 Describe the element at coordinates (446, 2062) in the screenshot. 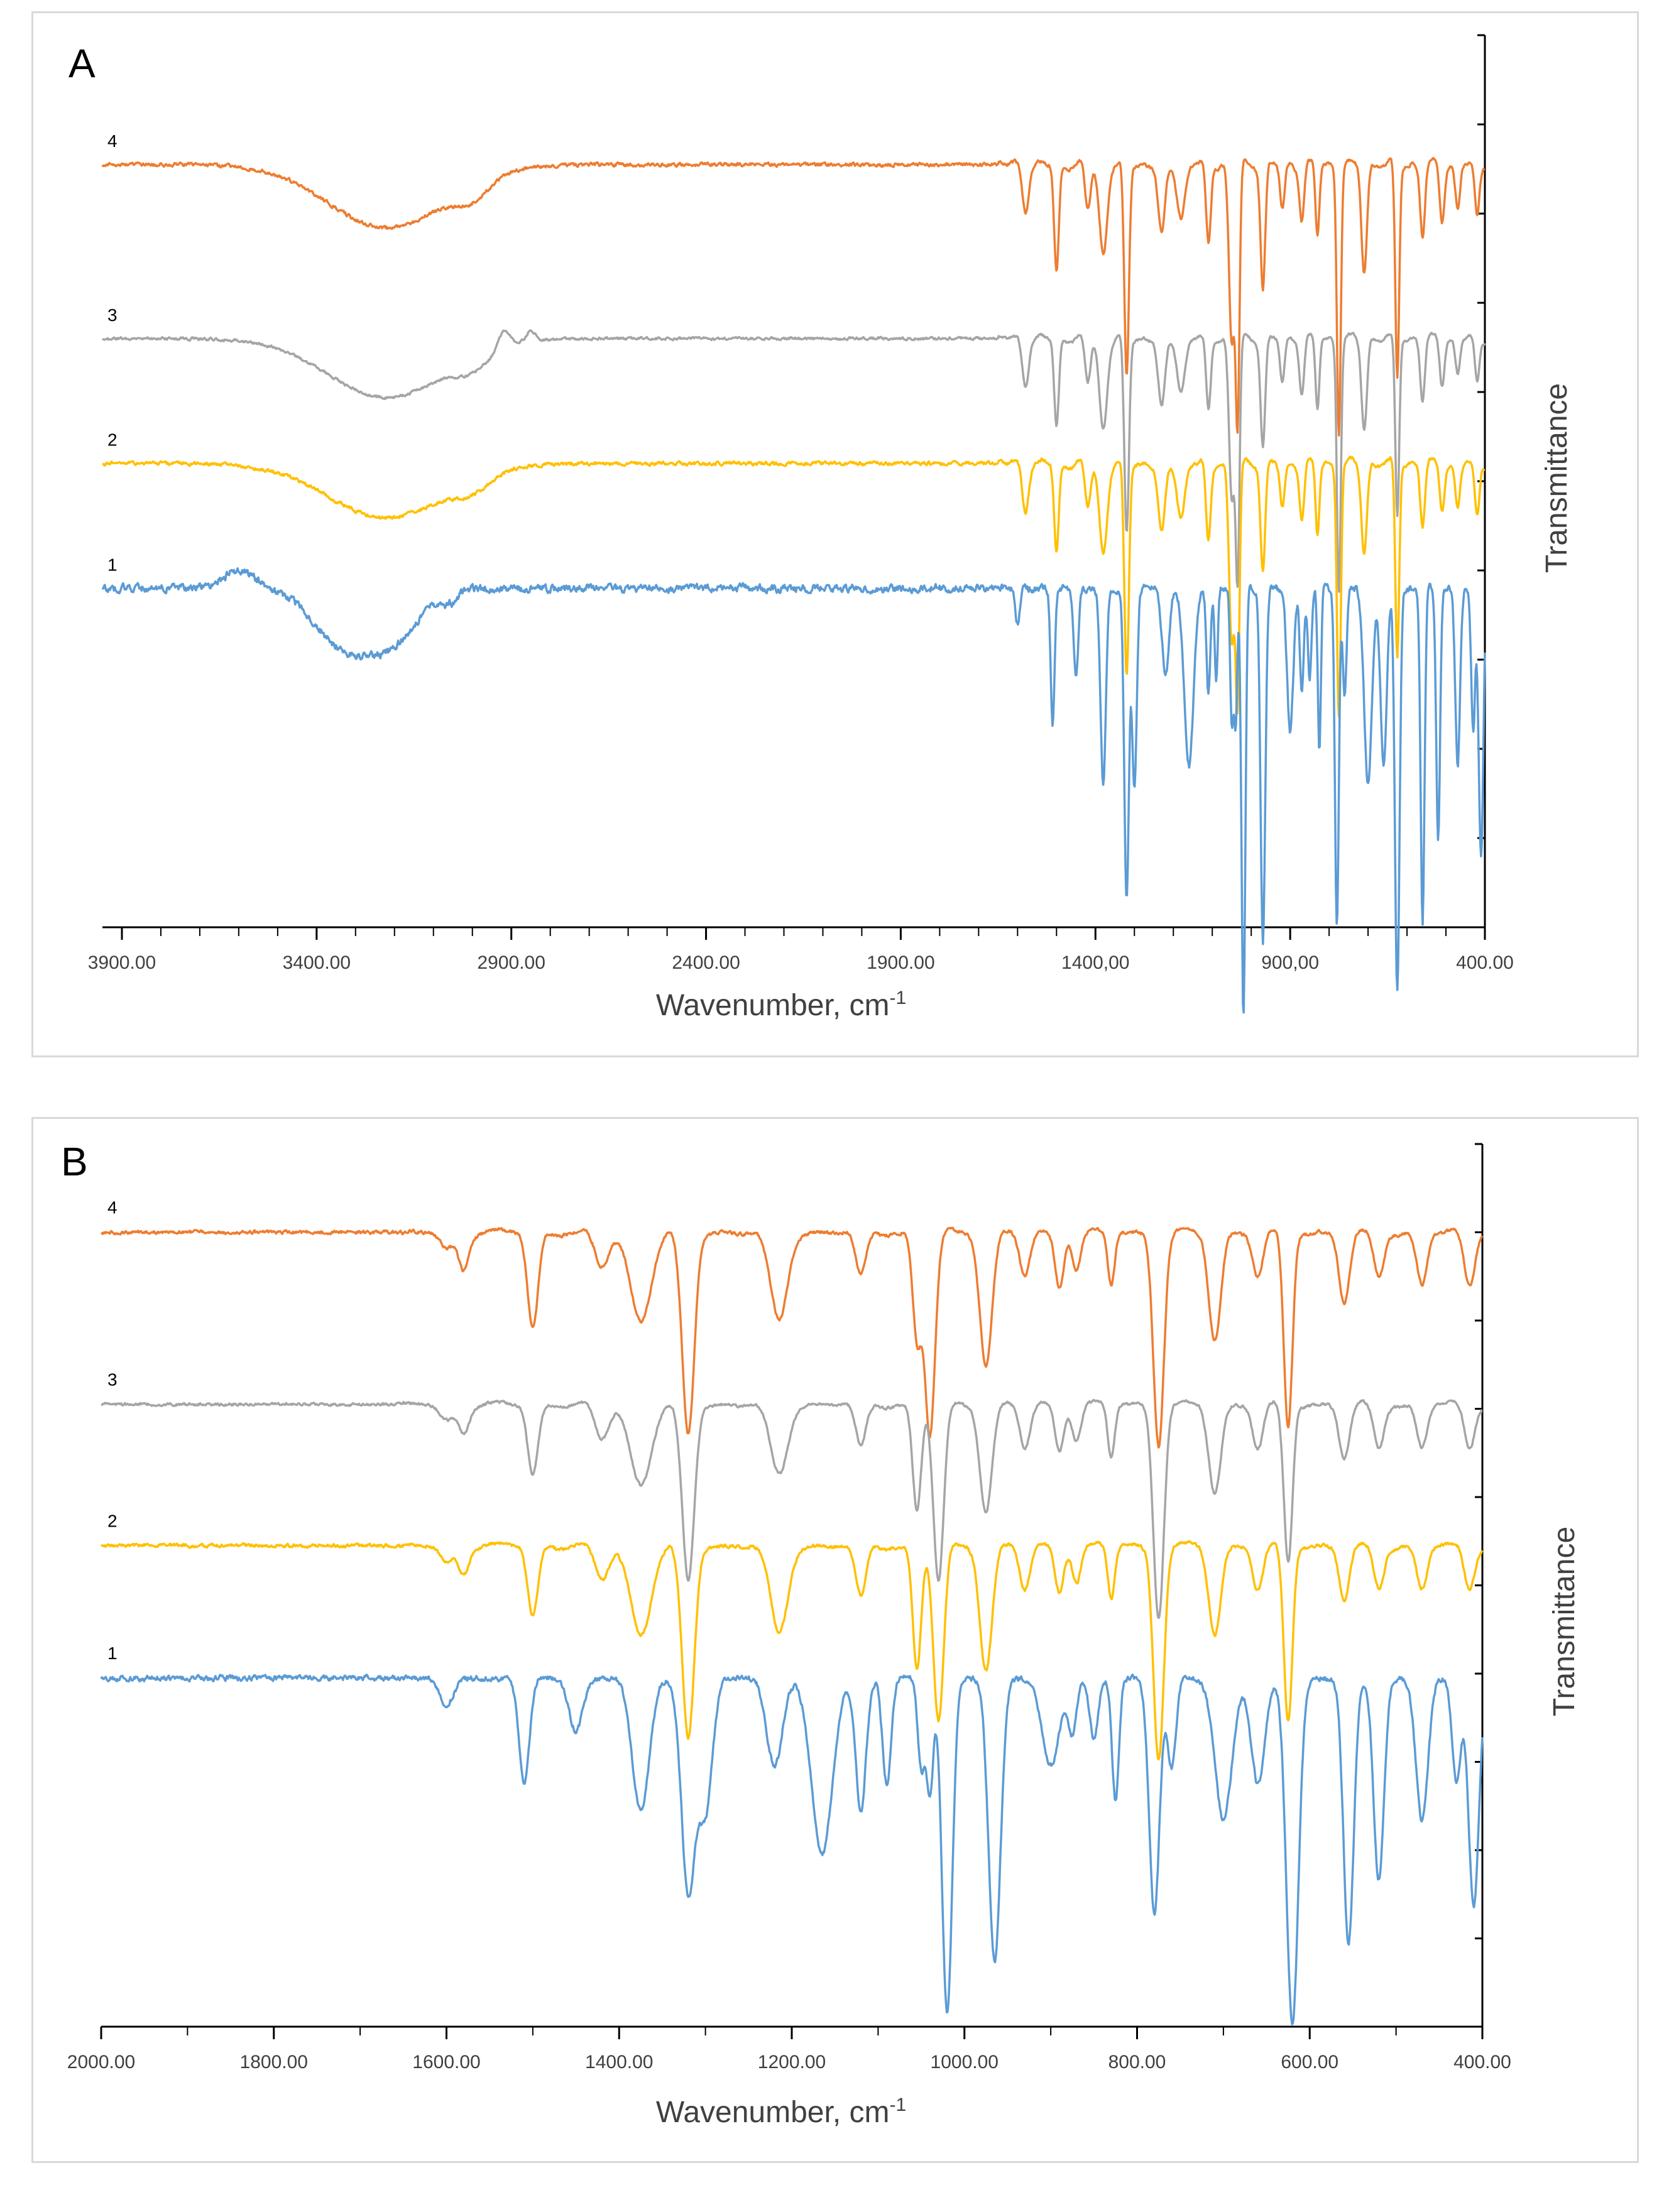

I see `x-tick-label: 1600.00` at that location.